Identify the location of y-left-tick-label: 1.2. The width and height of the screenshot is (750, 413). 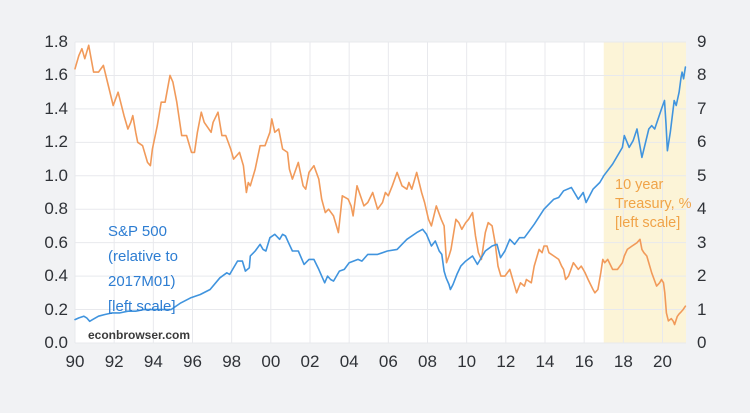
(56, 142).